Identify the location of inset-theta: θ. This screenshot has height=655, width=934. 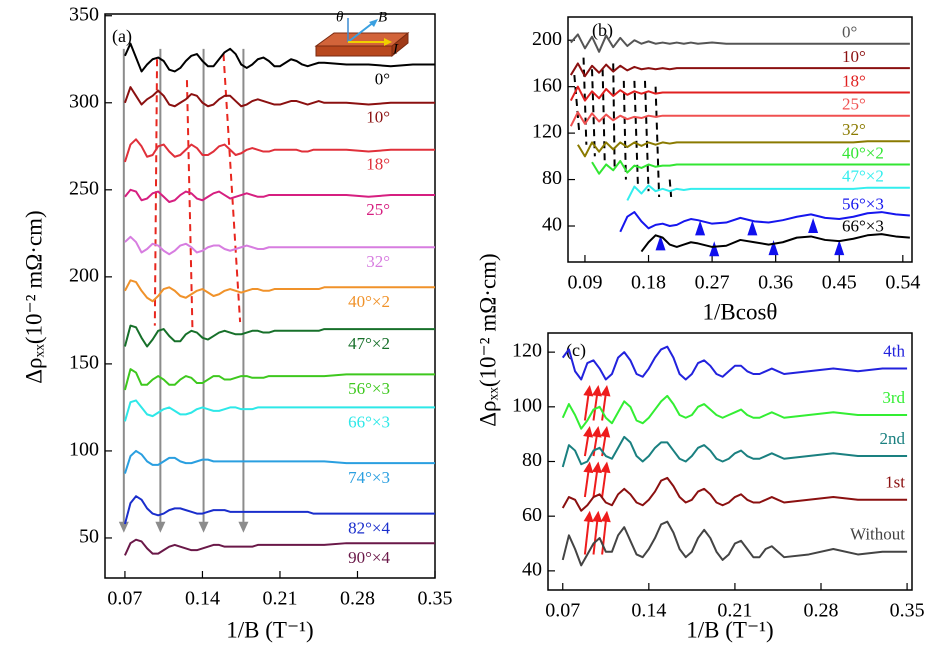
(340, 17).